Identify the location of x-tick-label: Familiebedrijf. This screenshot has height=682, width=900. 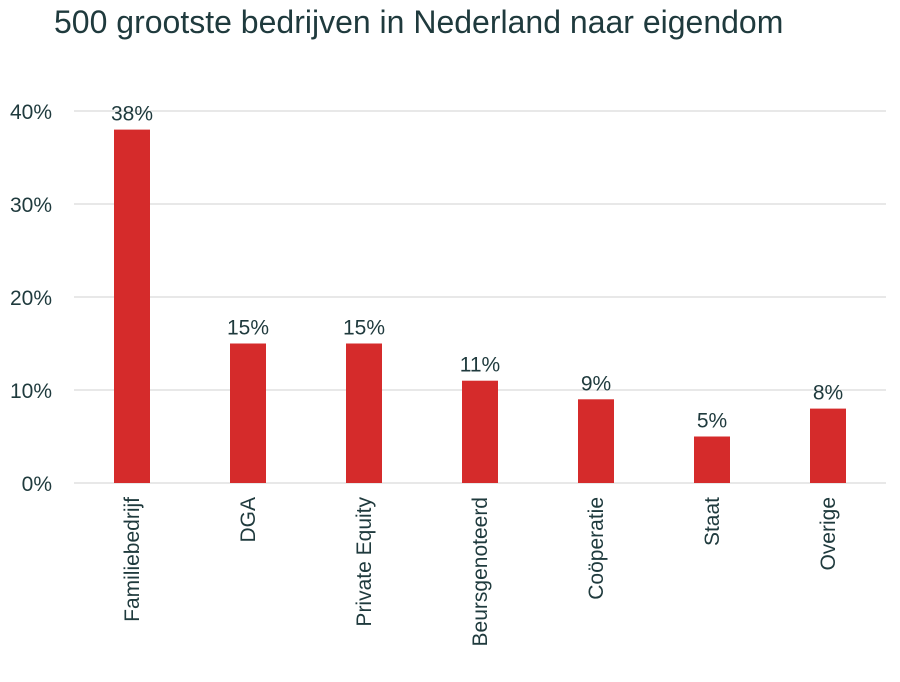
(132, 559).